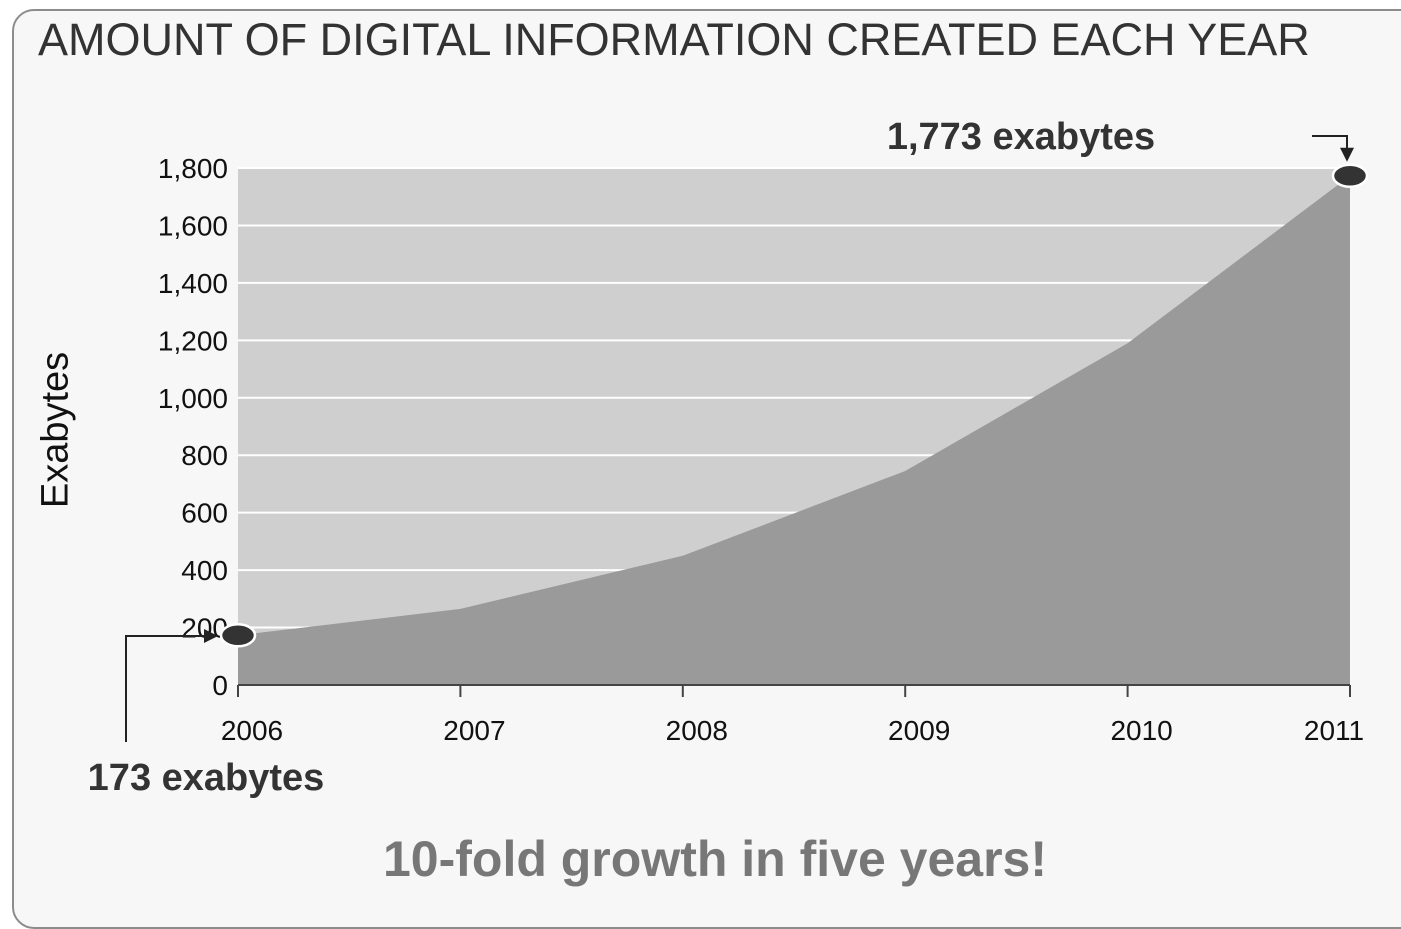 The height and width of the screenshot is (929, 1401). What do you see at coordinates (1347, 154) in the screenshot?
I see `annotation-arrowhead-end` at bounding box center [1347, 154].